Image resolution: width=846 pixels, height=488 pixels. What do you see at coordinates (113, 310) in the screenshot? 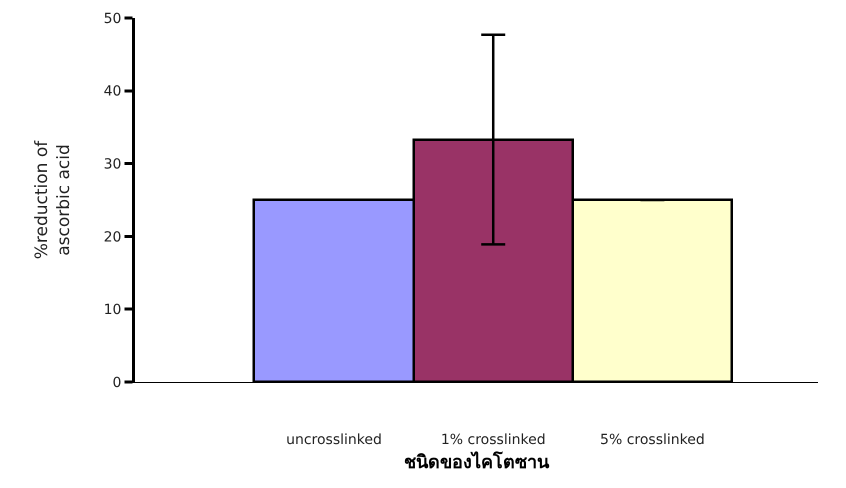
I see `y-tick-label: 10` at bounding box center [113, 310].